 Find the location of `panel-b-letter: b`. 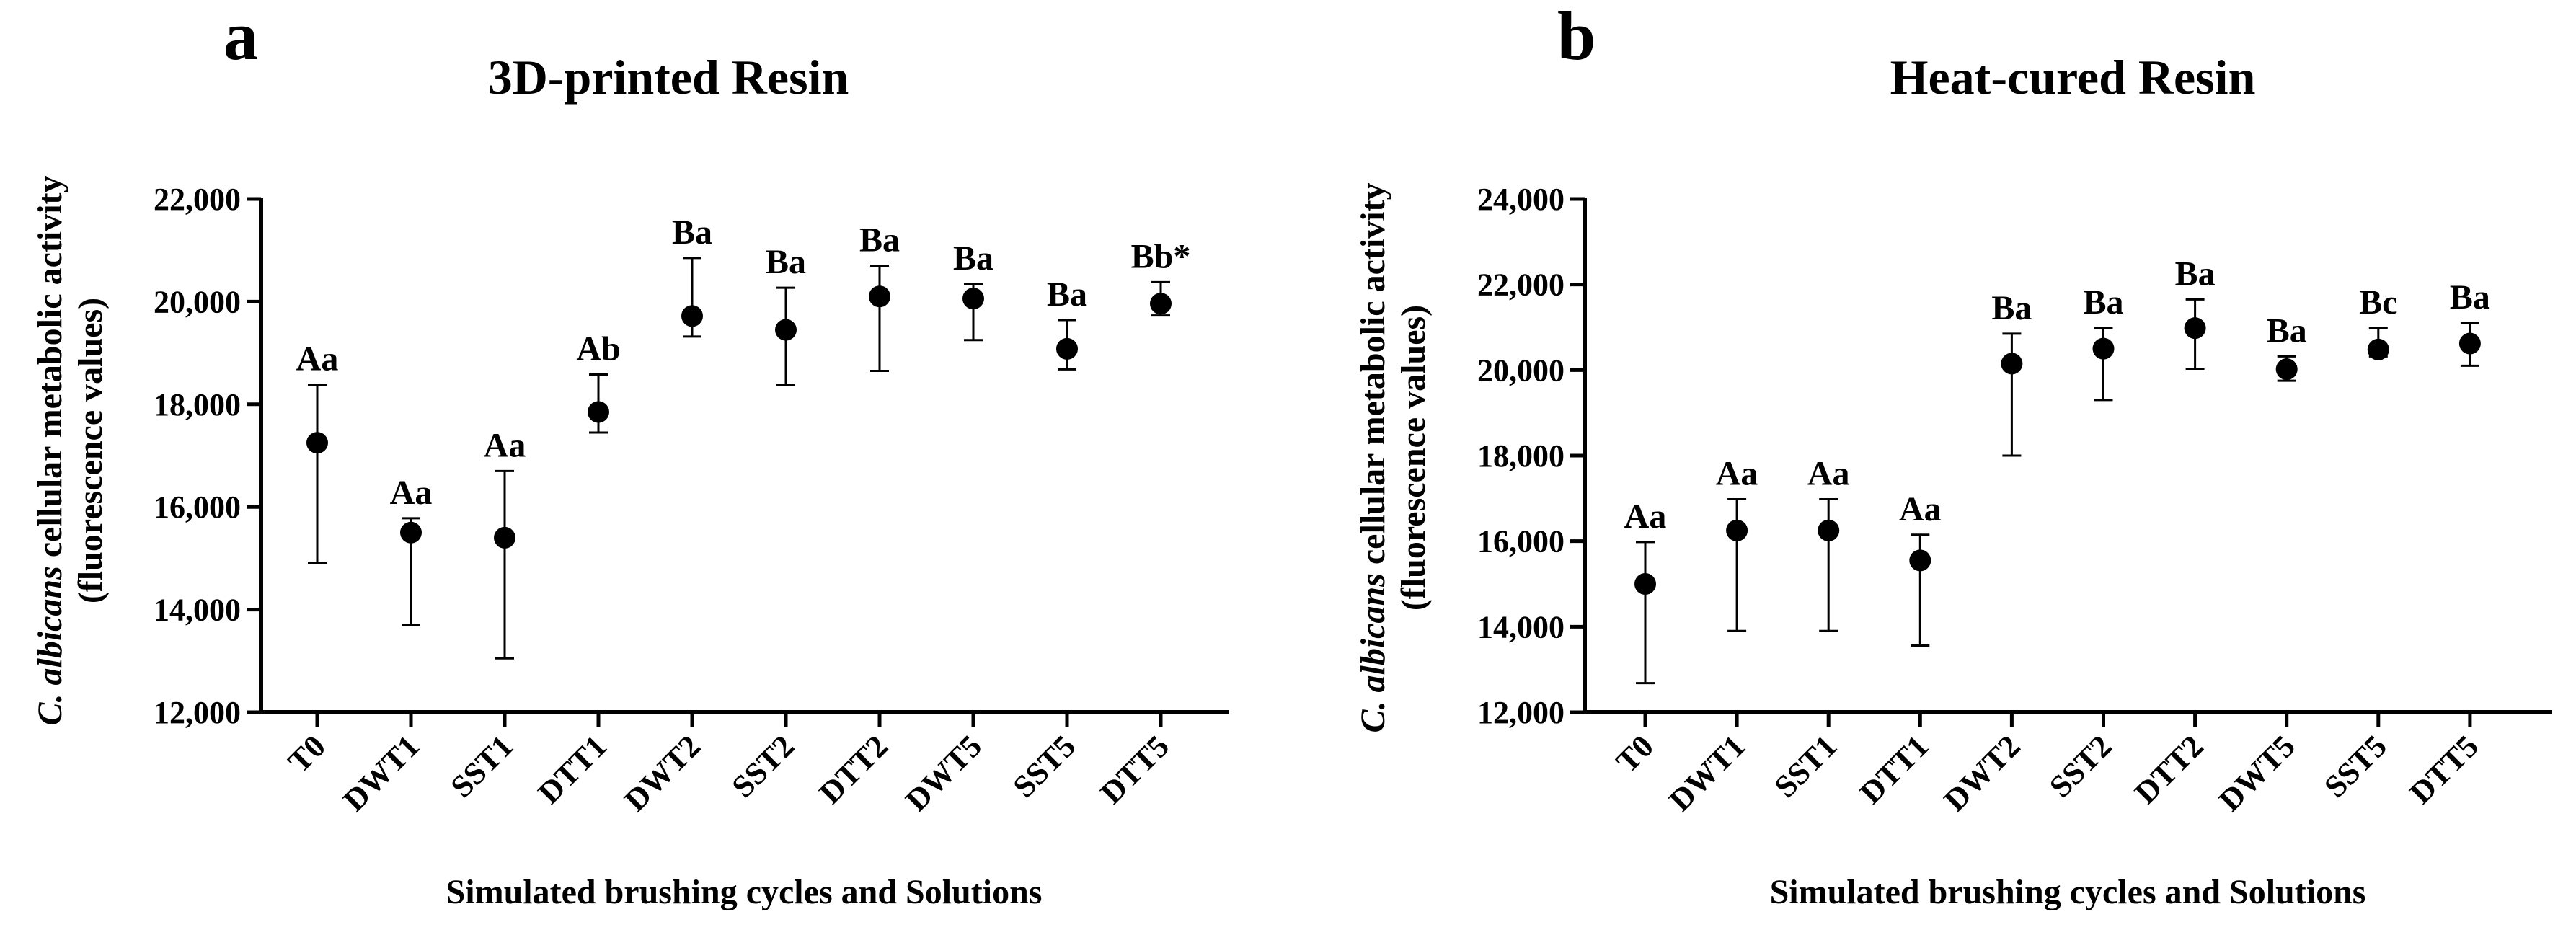

panel-b-letter: b is located at coordinates (1576, 37).